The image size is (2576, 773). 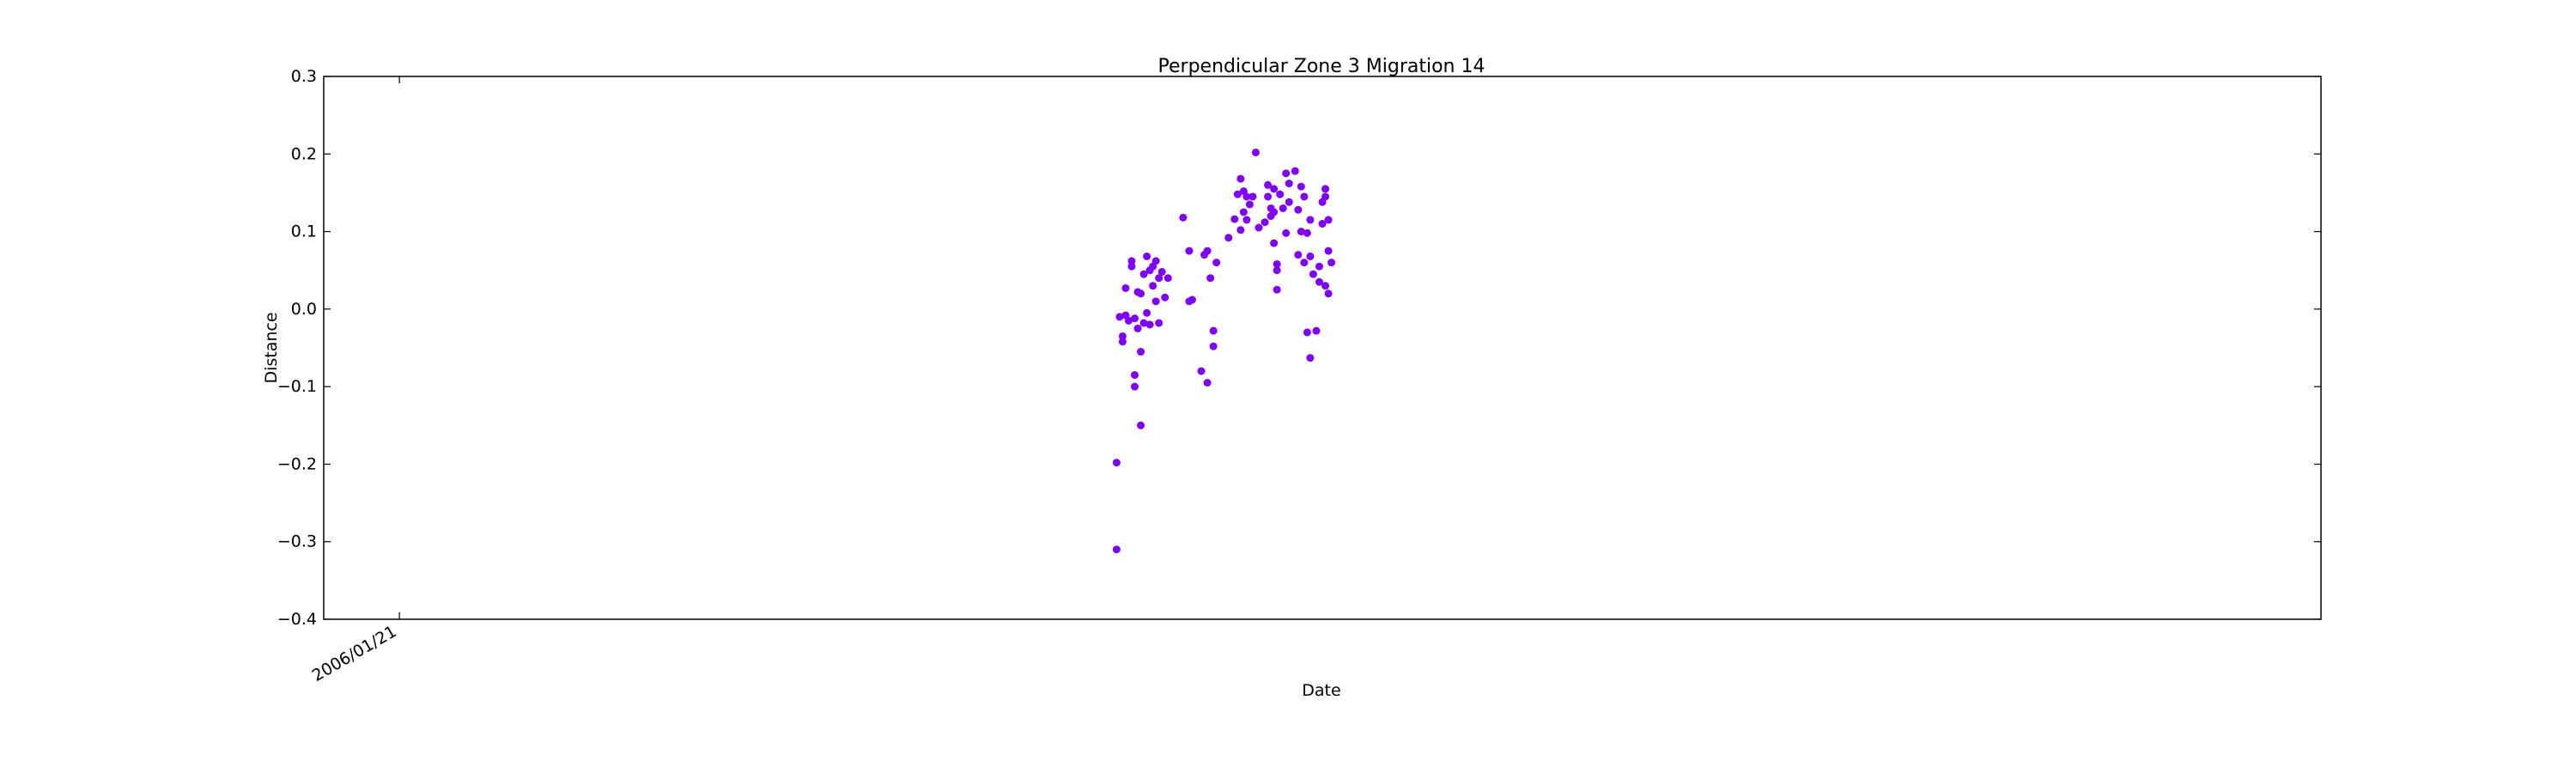 I want to click on data-points, so click(x=1224, y=351).